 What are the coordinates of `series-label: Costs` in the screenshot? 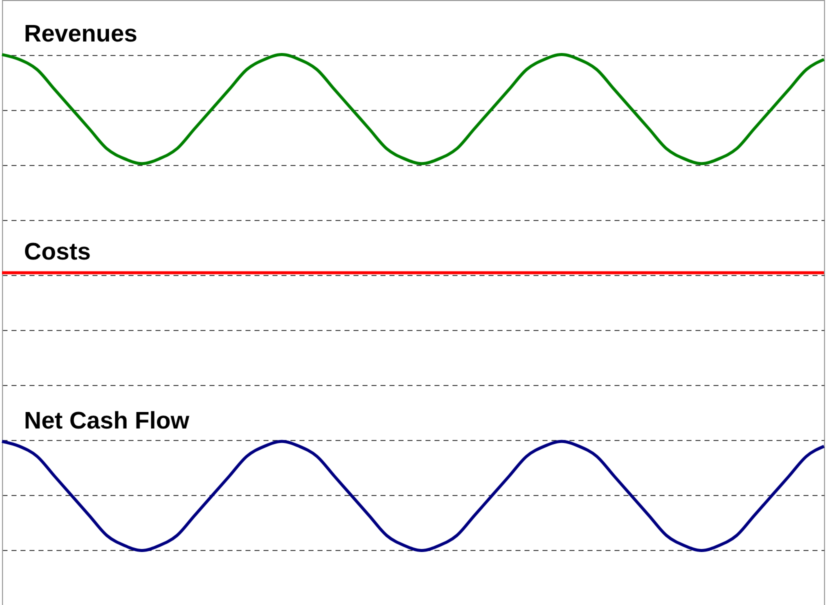 It's located at (57, 252).